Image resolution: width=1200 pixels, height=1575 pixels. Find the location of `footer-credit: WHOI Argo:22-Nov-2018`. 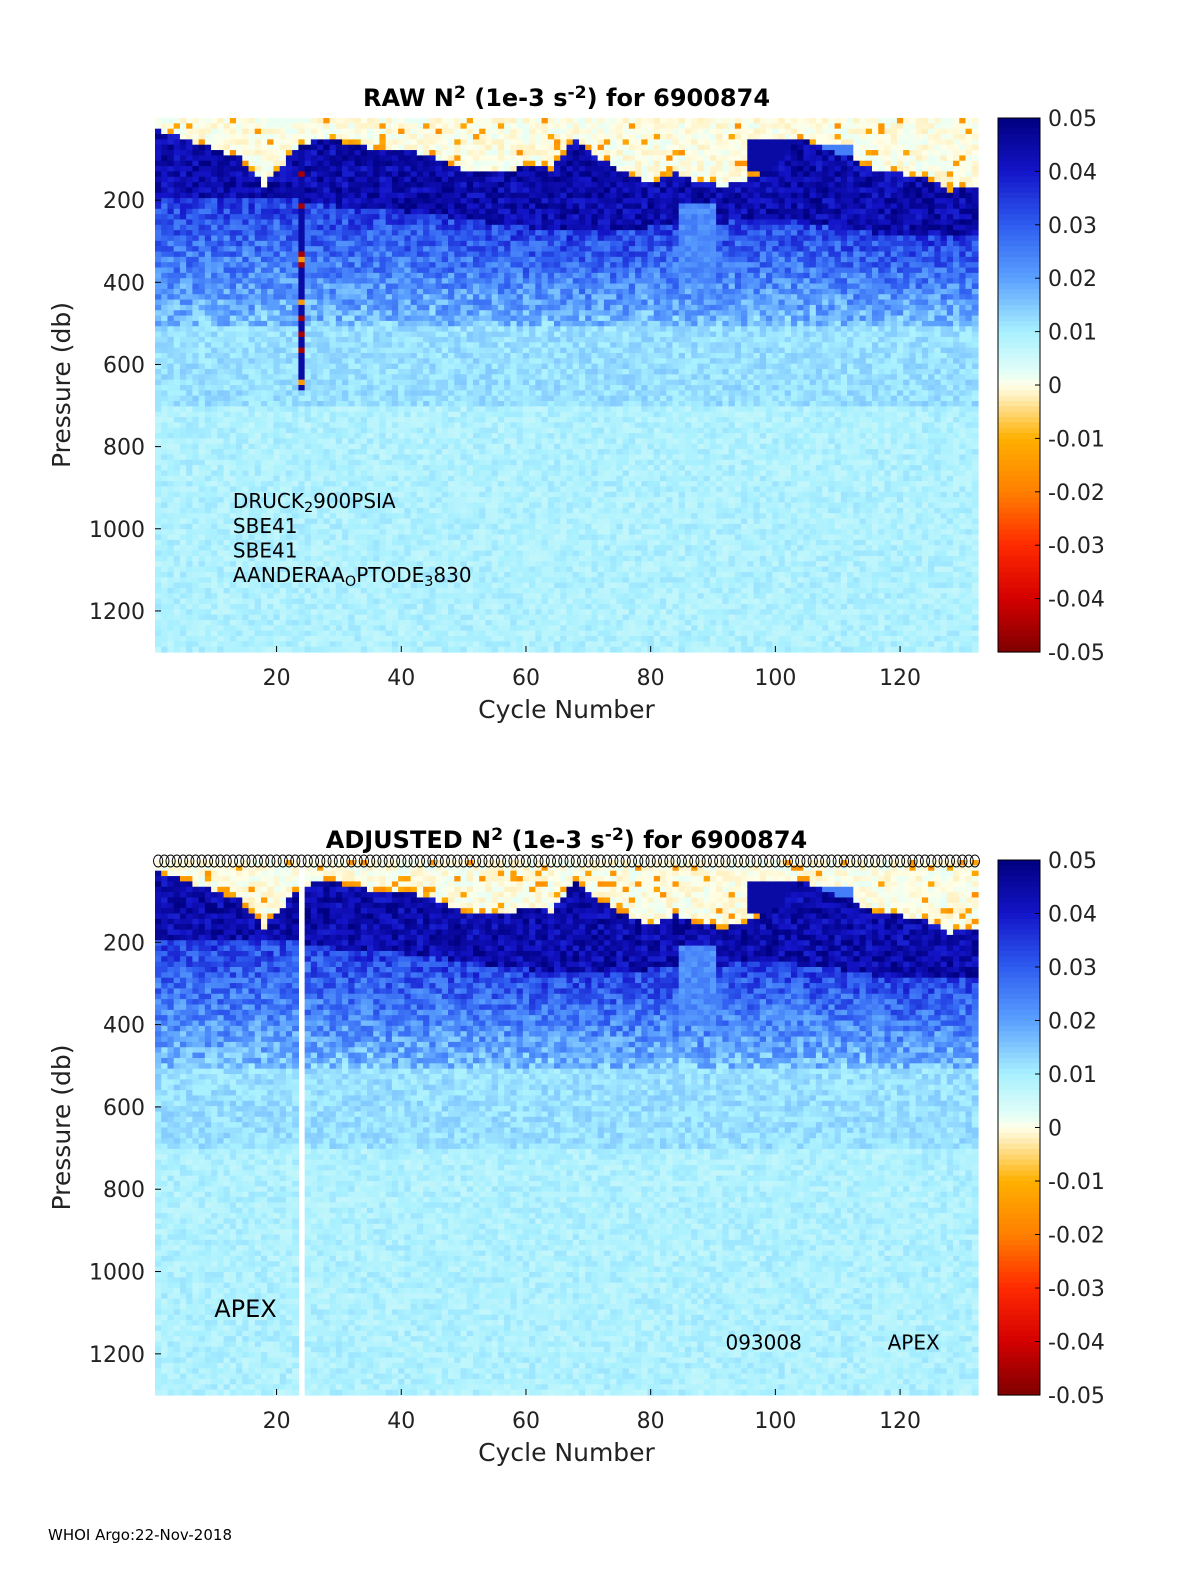

footer-credit: WHOI Argo:22-Nov-2018 is located at coordinates (140, 1535).